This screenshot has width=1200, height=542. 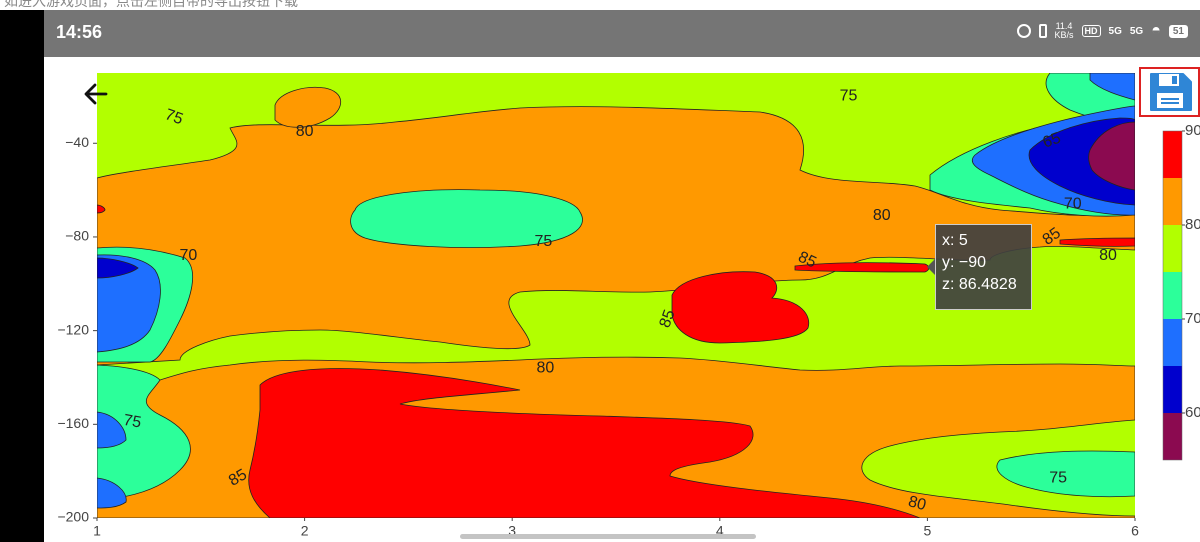 What do you see at coordinates (1178, 31) in the screenshot?
I see `battery-icon: 51` at bounding box center [1178, 31].